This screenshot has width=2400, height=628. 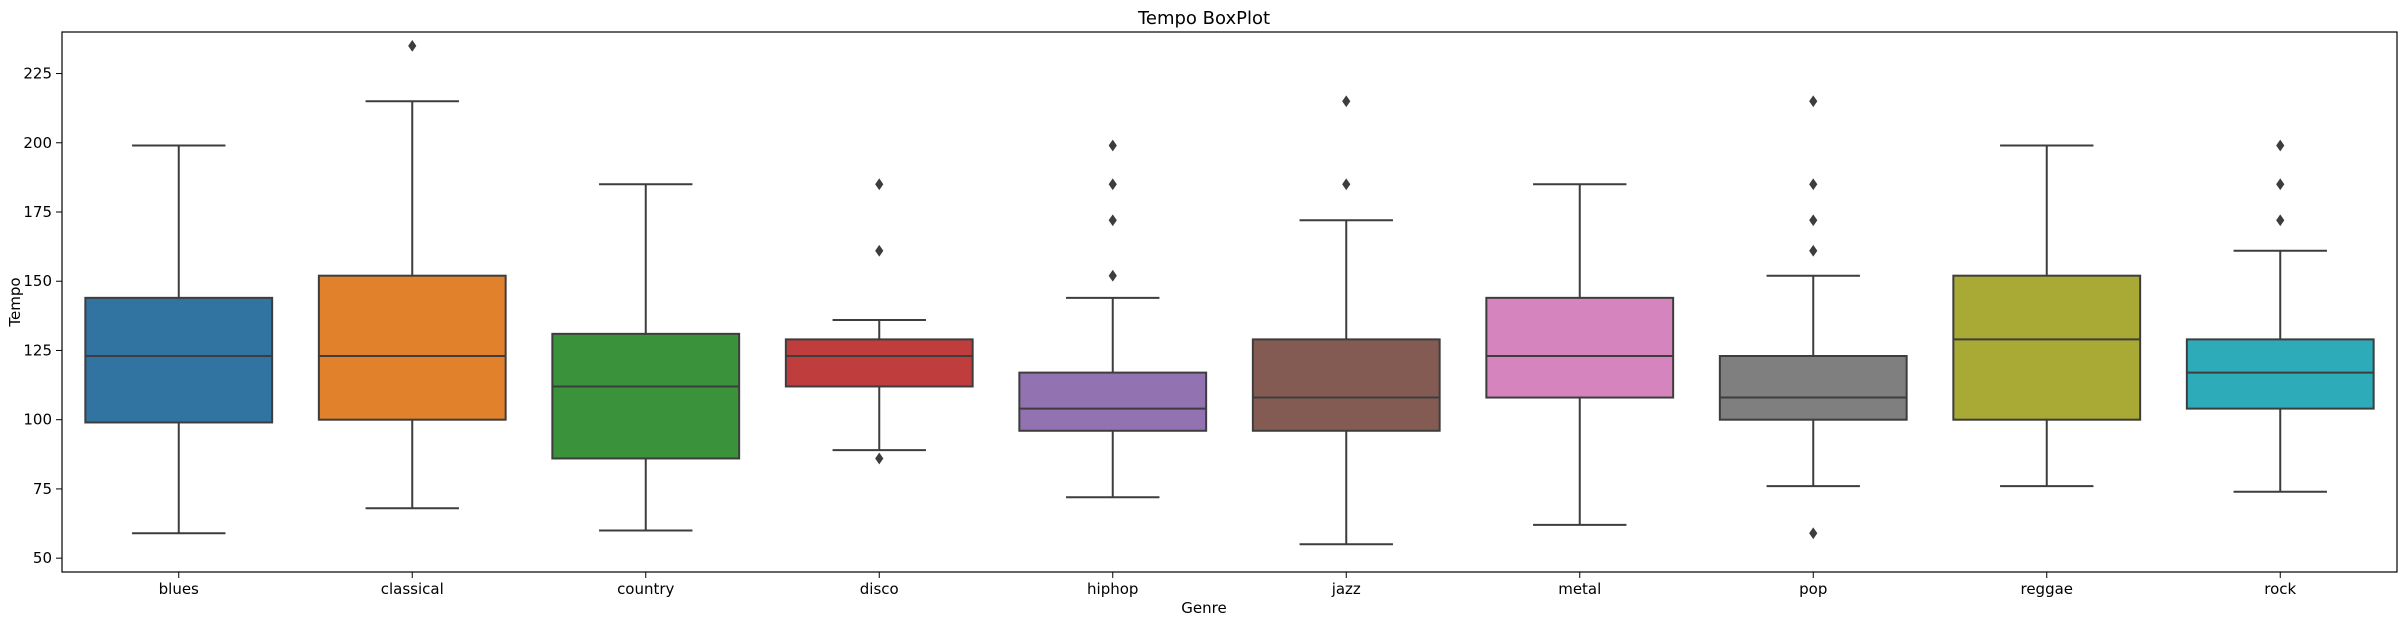 I want to click on x-tick-label: blues, so click(x=179, y=589).